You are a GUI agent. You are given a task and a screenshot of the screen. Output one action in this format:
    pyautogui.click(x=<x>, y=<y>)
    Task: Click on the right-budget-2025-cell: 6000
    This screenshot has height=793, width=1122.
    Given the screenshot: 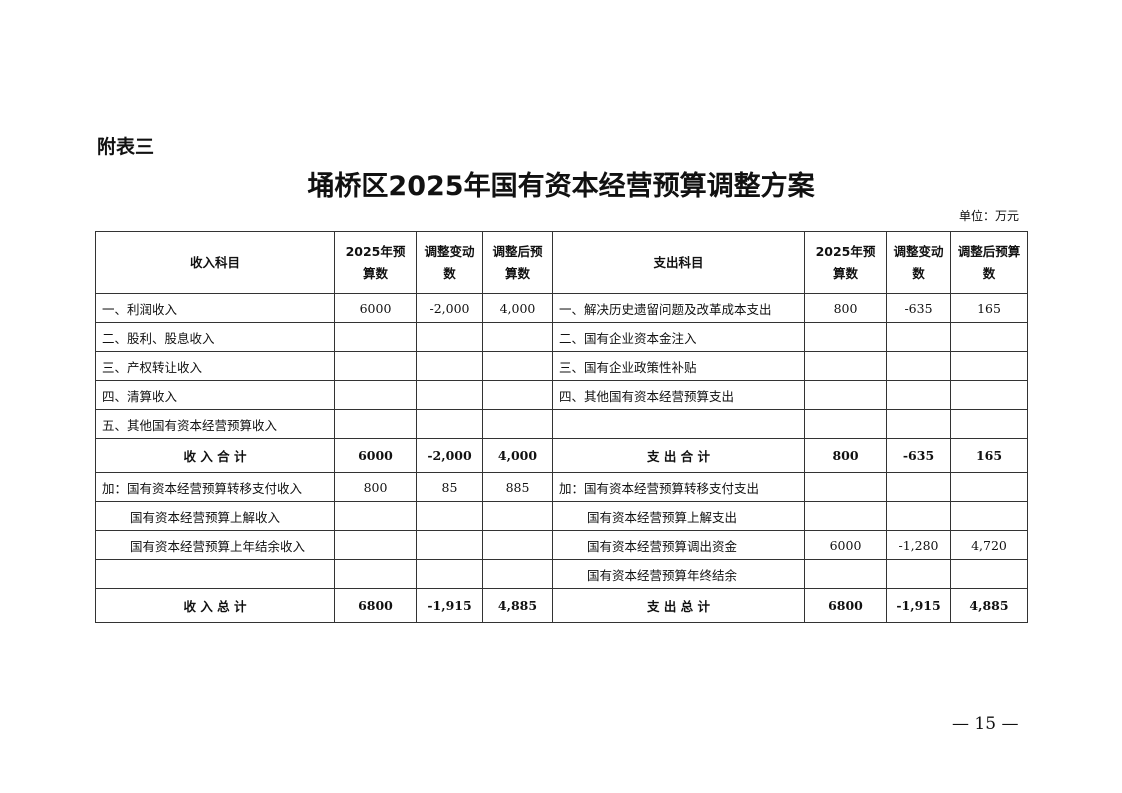 What is the action you would take?
    pyautogui.click(x=845, y=545)
    